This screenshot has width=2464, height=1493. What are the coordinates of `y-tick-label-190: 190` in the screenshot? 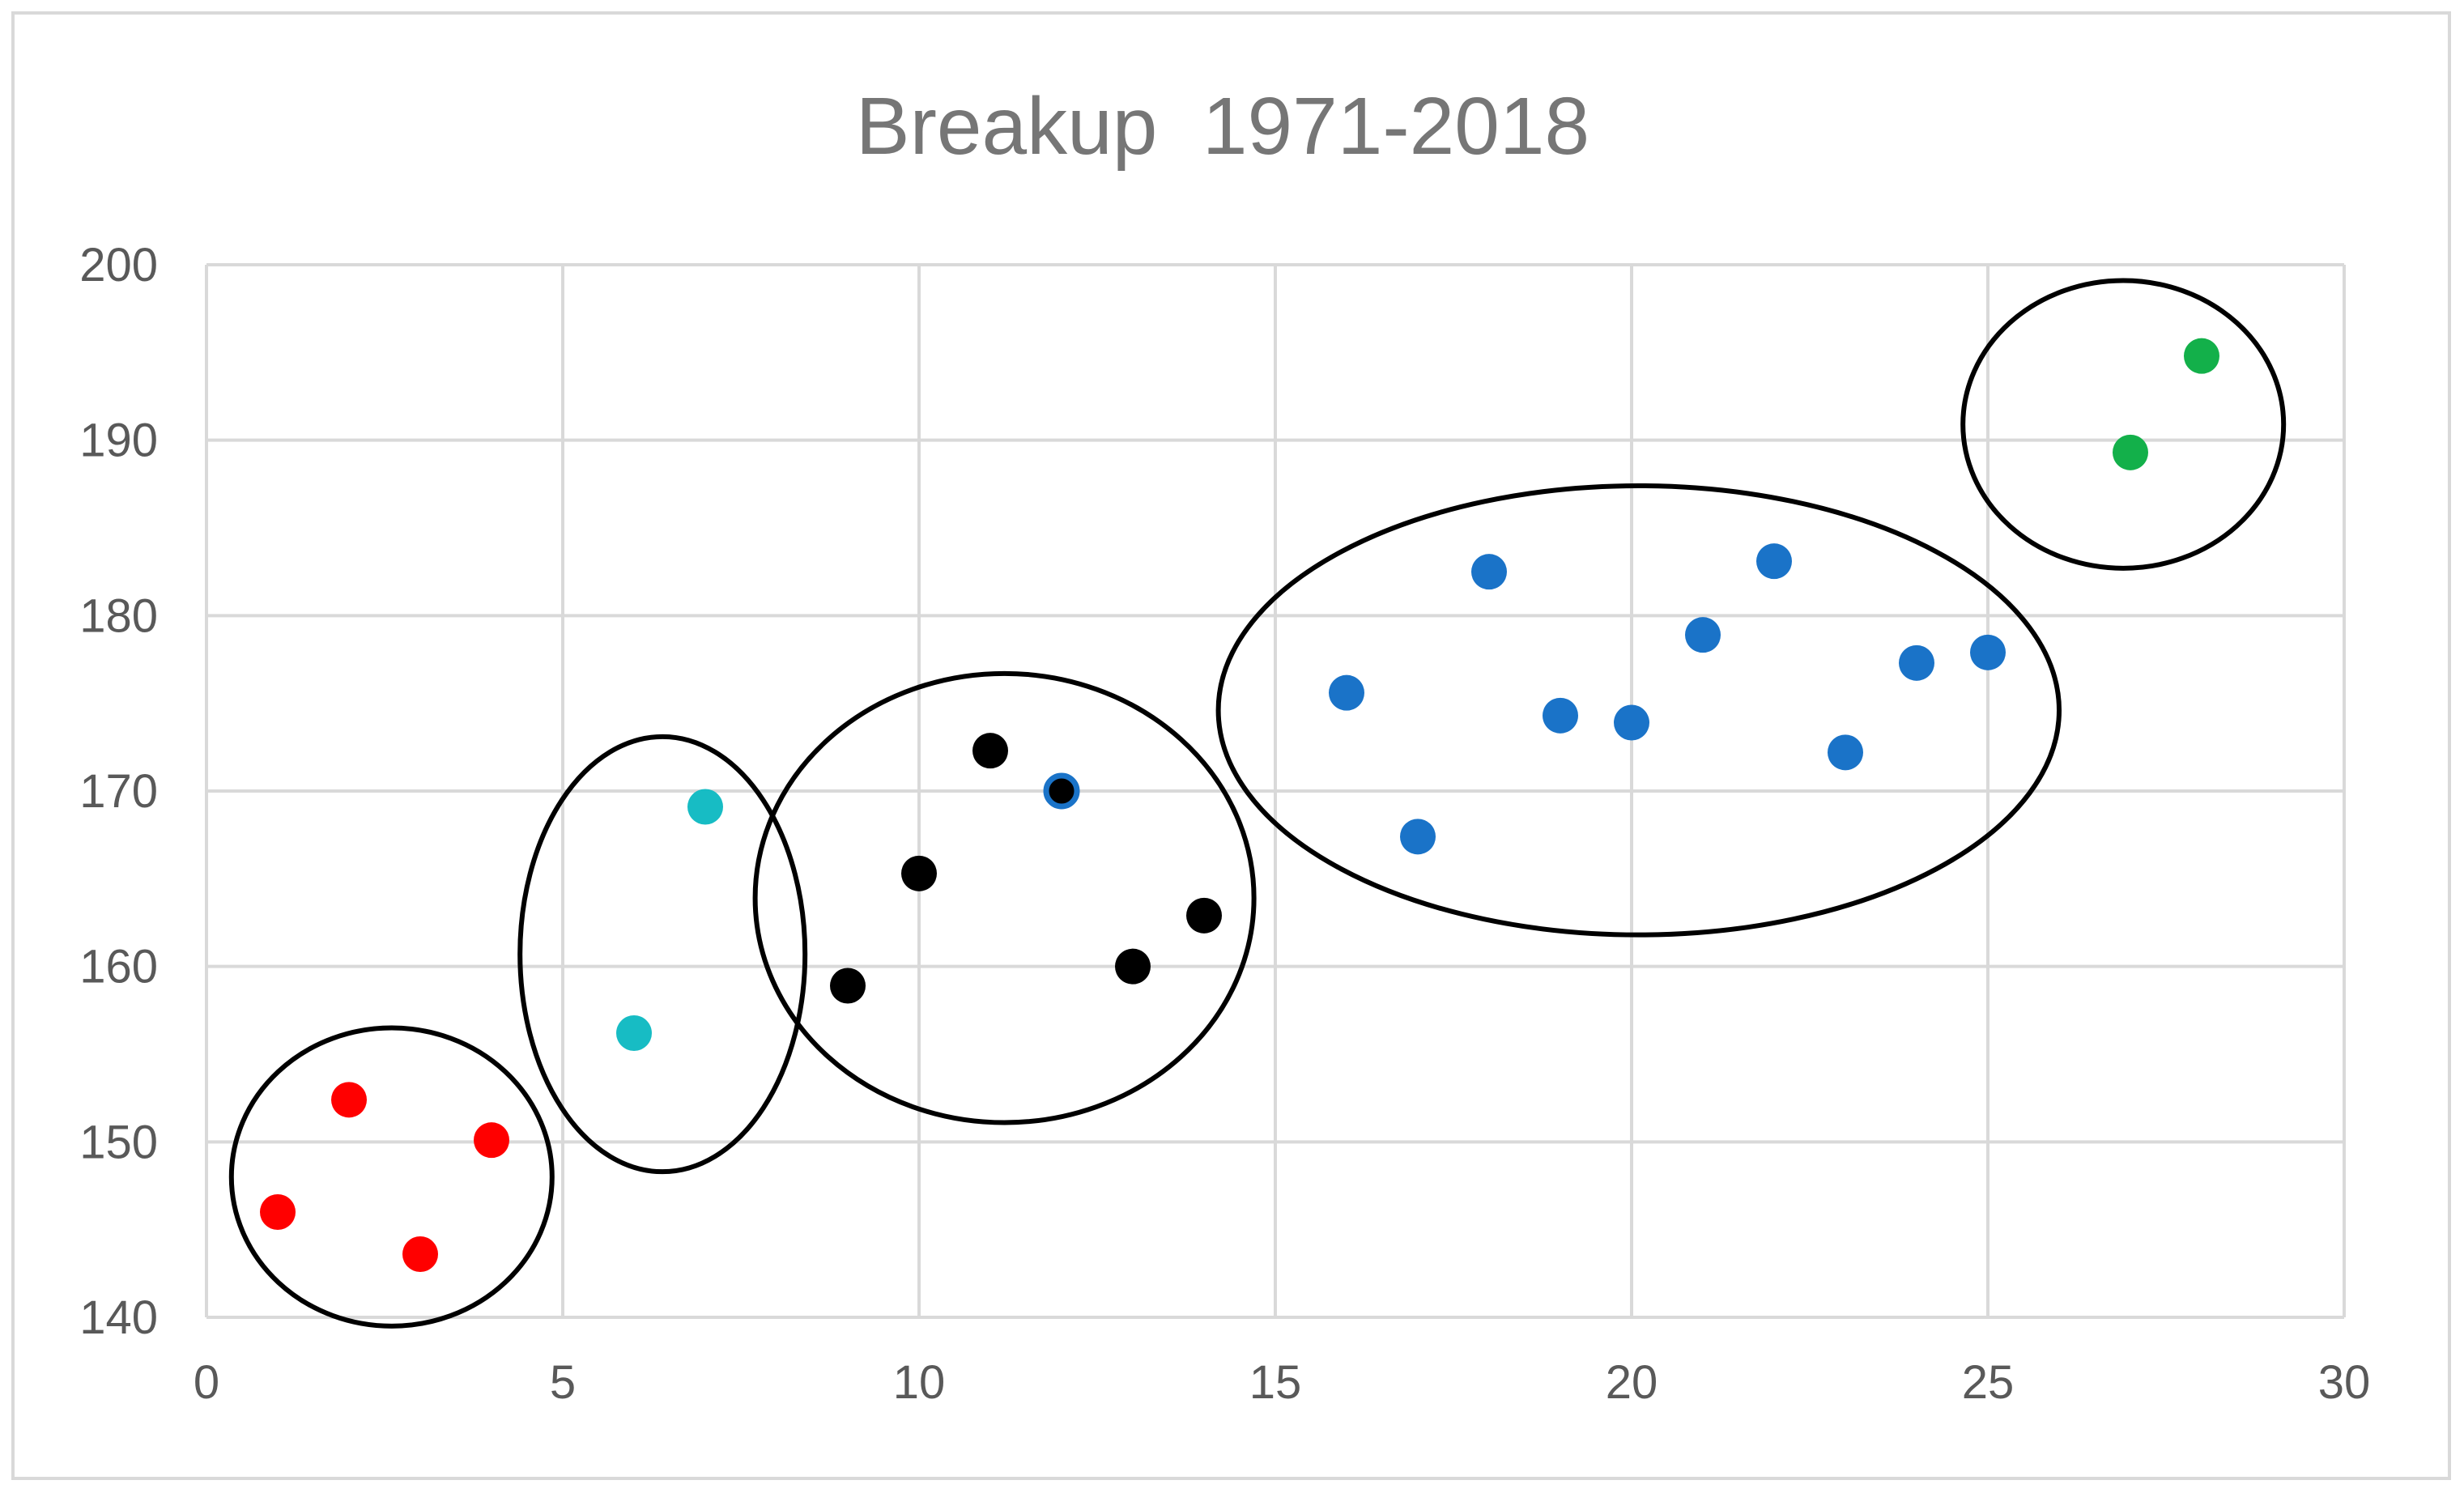 It's located at (118, 441).